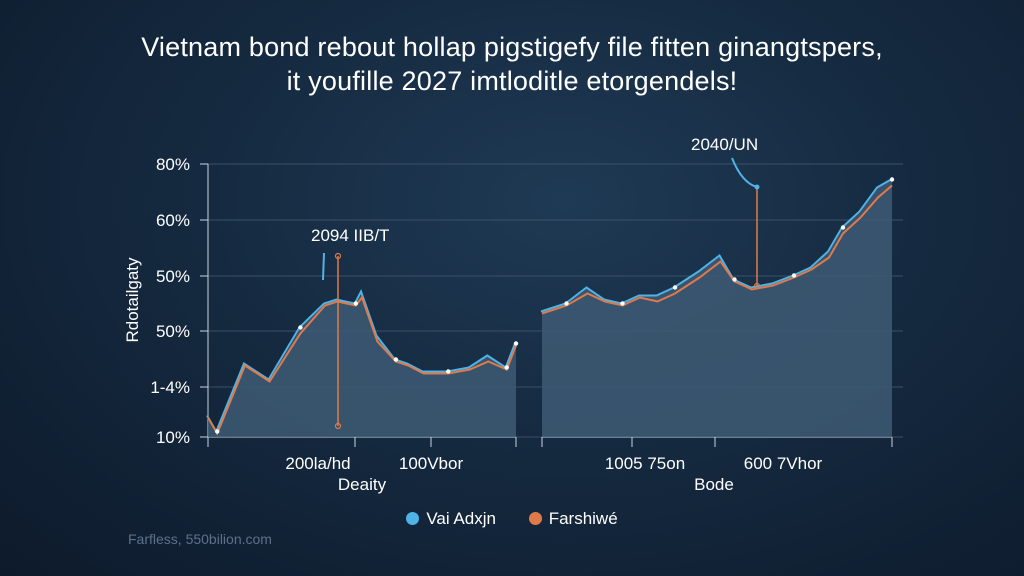 This screenshot has width=1024, height=576. I want to click on source-note: Farfless, 550bilion.com, so click(200, 539).